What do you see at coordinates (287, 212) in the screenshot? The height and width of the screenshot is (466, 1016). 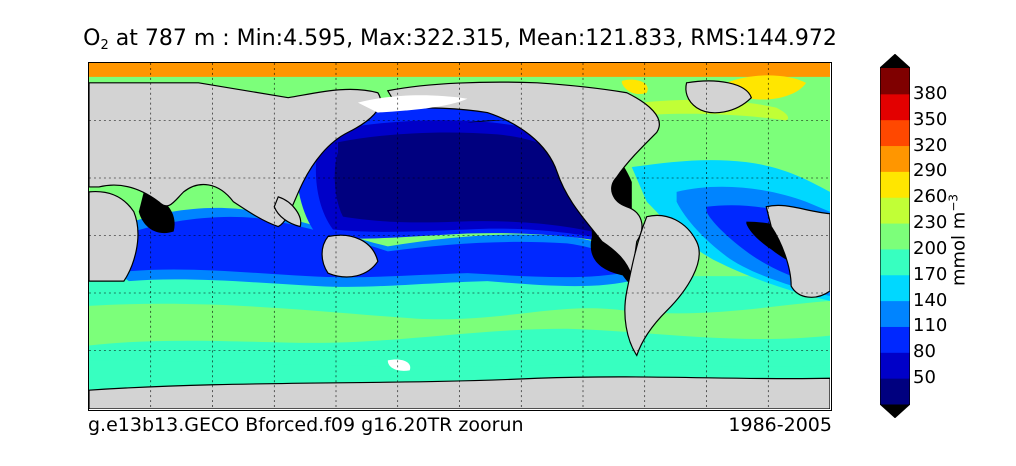 I see `indonesia-land` at bounding box center [287, 212].